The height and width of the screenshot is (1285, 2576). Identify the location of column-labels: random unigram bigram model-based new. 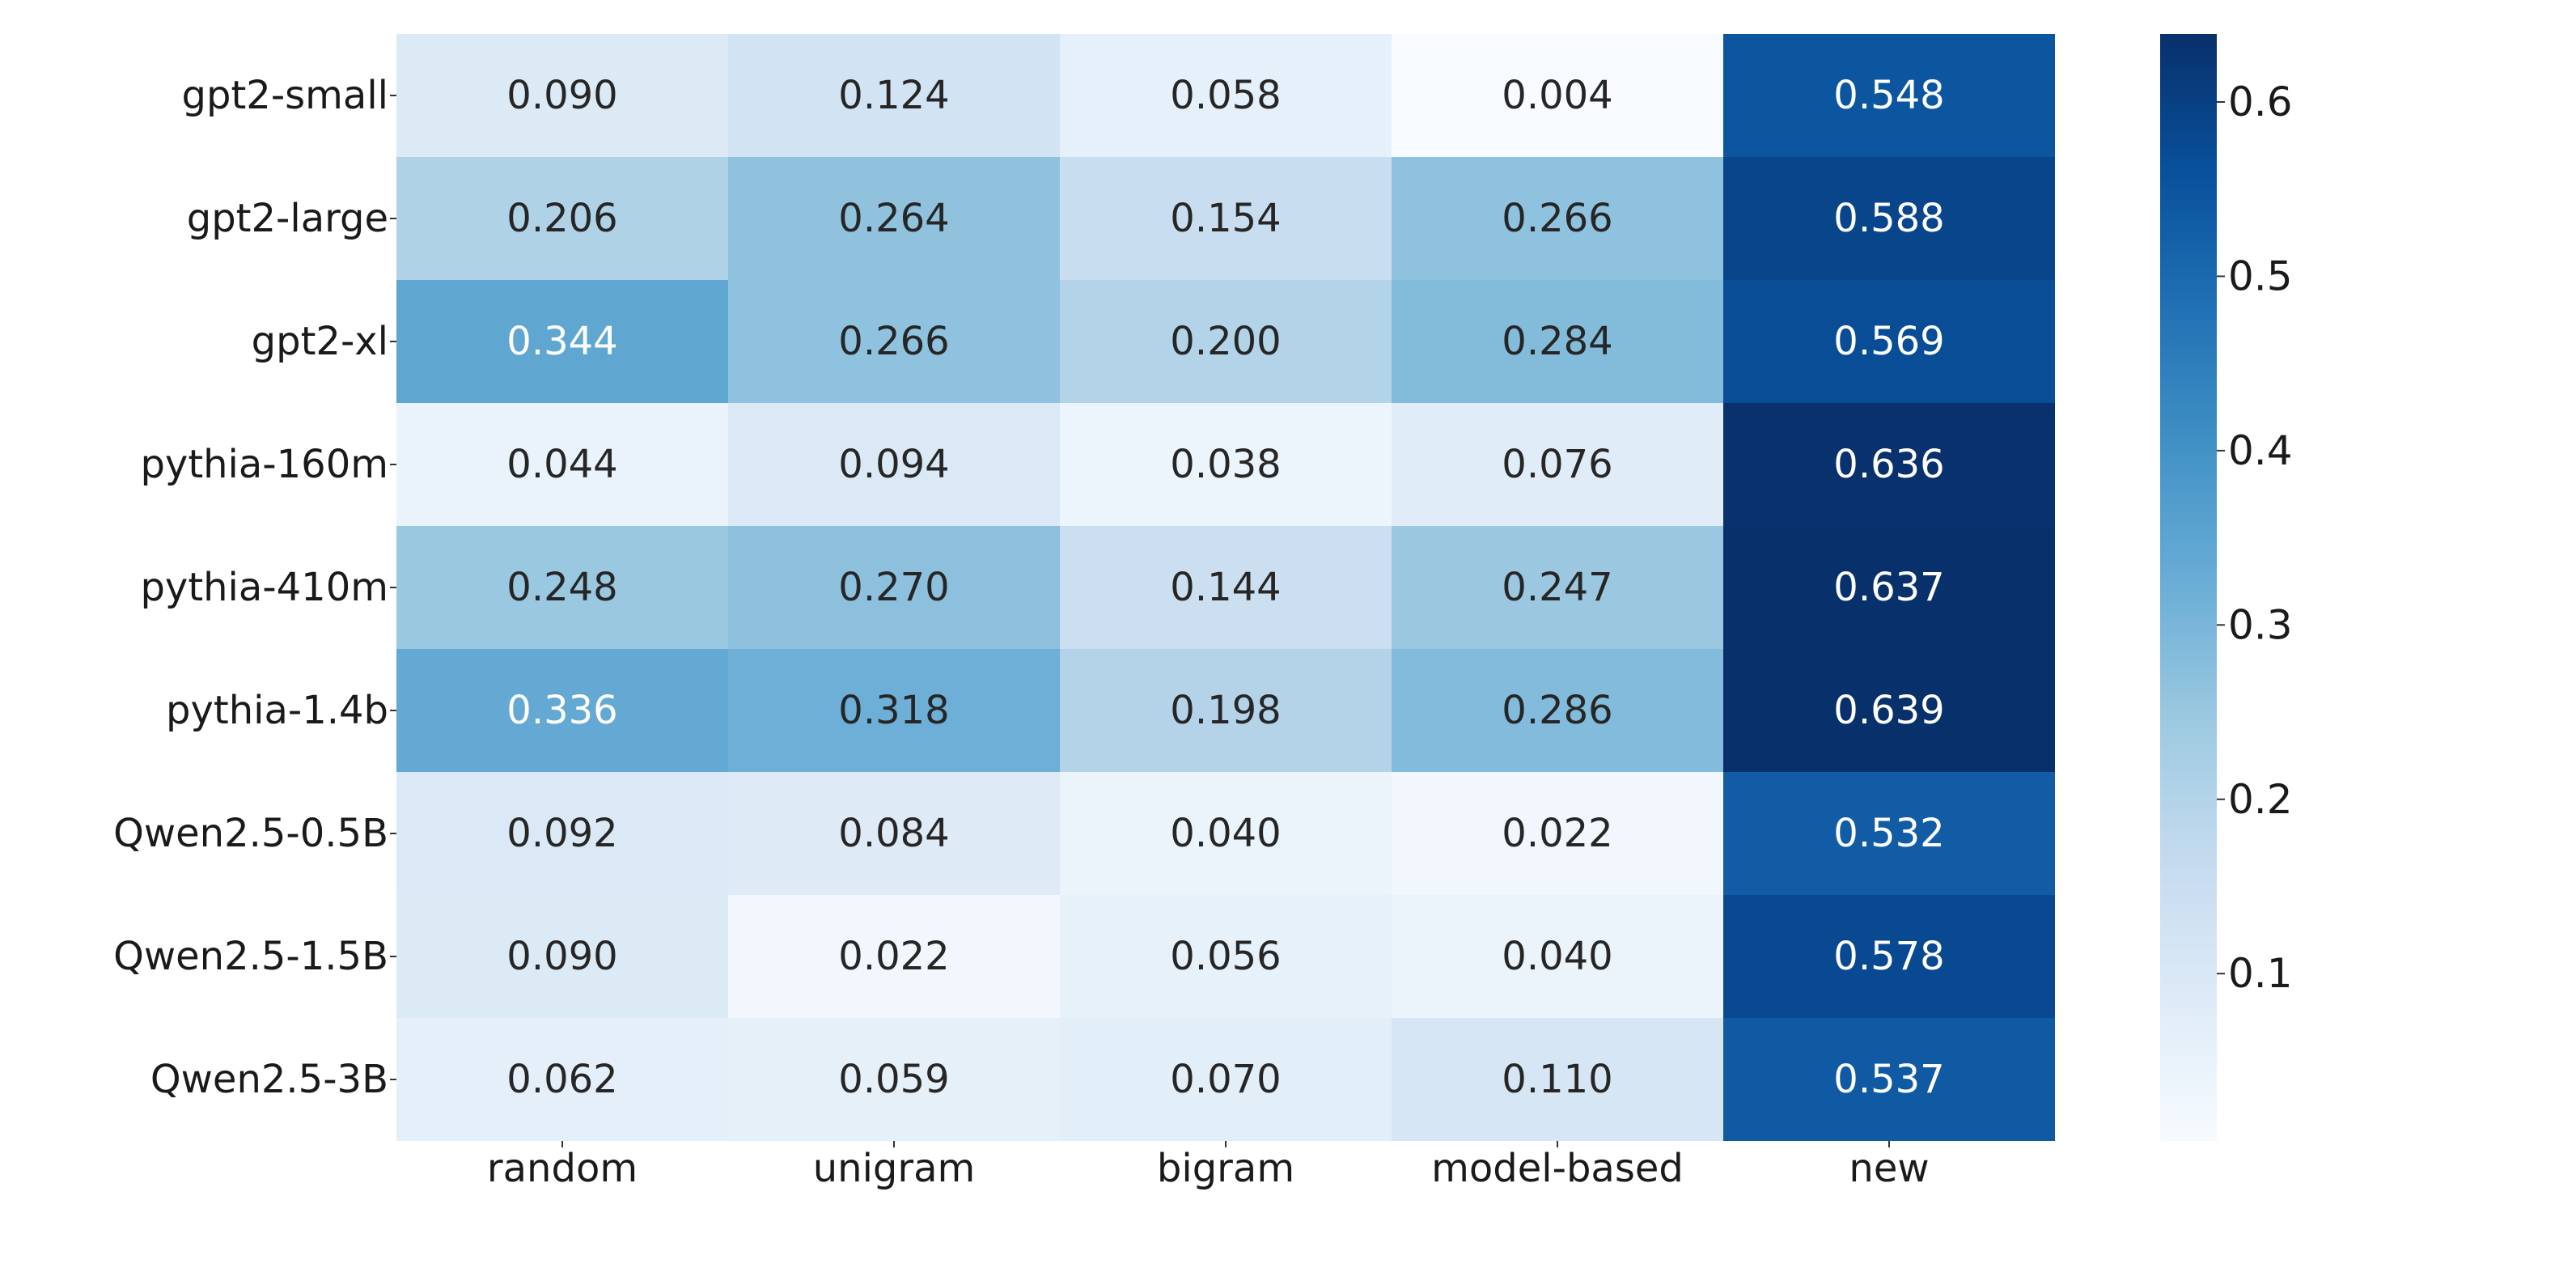
(1208, 1166).